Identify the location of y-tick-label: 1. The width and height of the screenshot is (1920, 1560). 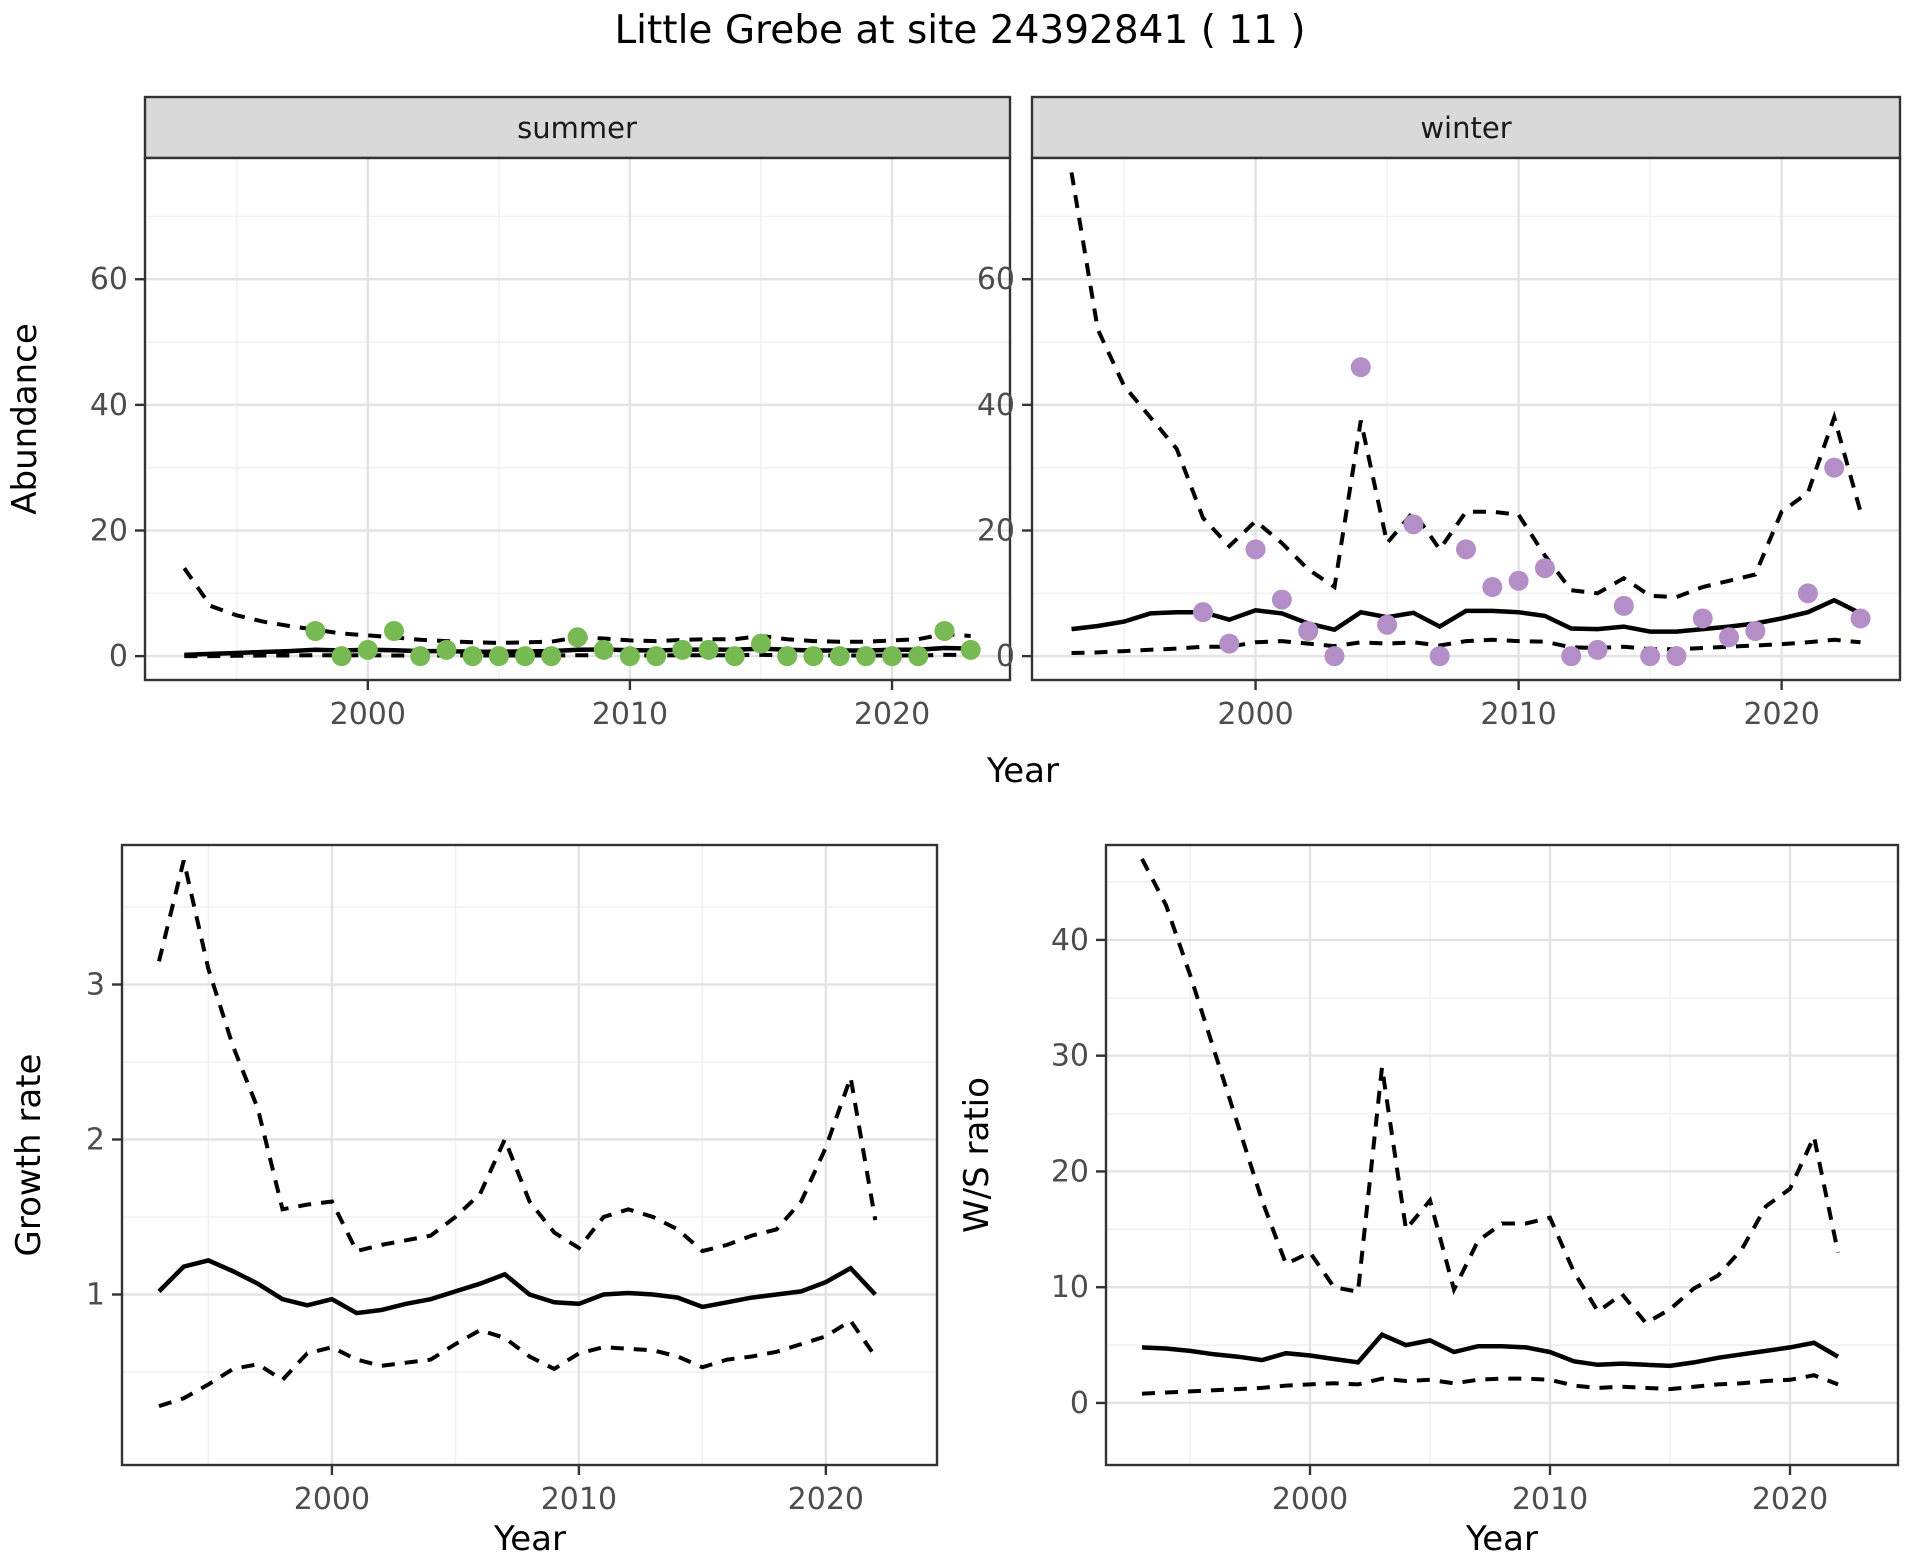
(95, 1295).